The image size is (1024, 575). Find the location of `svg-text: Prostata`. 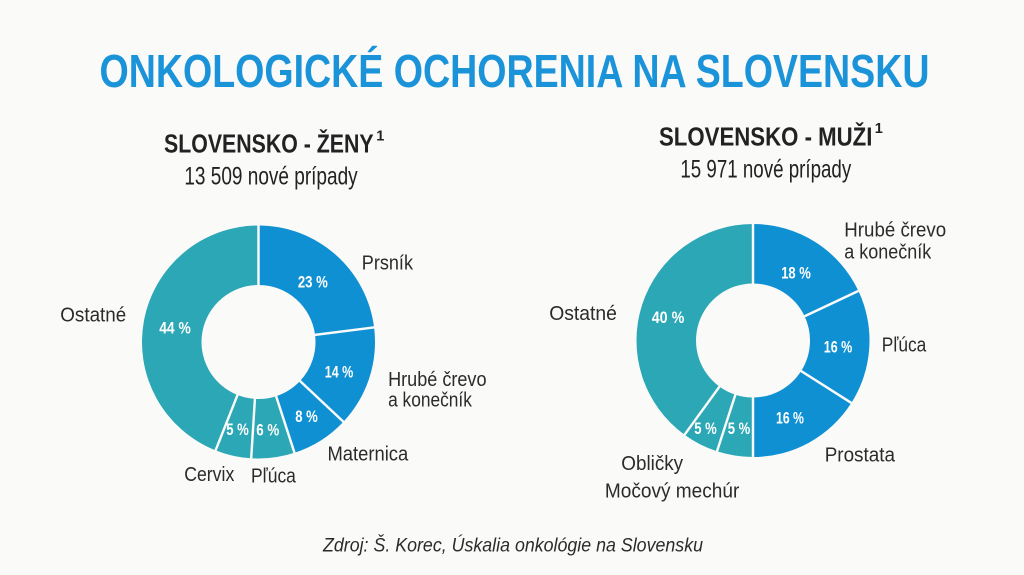

svg-text: Prostata is located at coordinates (860, 455).